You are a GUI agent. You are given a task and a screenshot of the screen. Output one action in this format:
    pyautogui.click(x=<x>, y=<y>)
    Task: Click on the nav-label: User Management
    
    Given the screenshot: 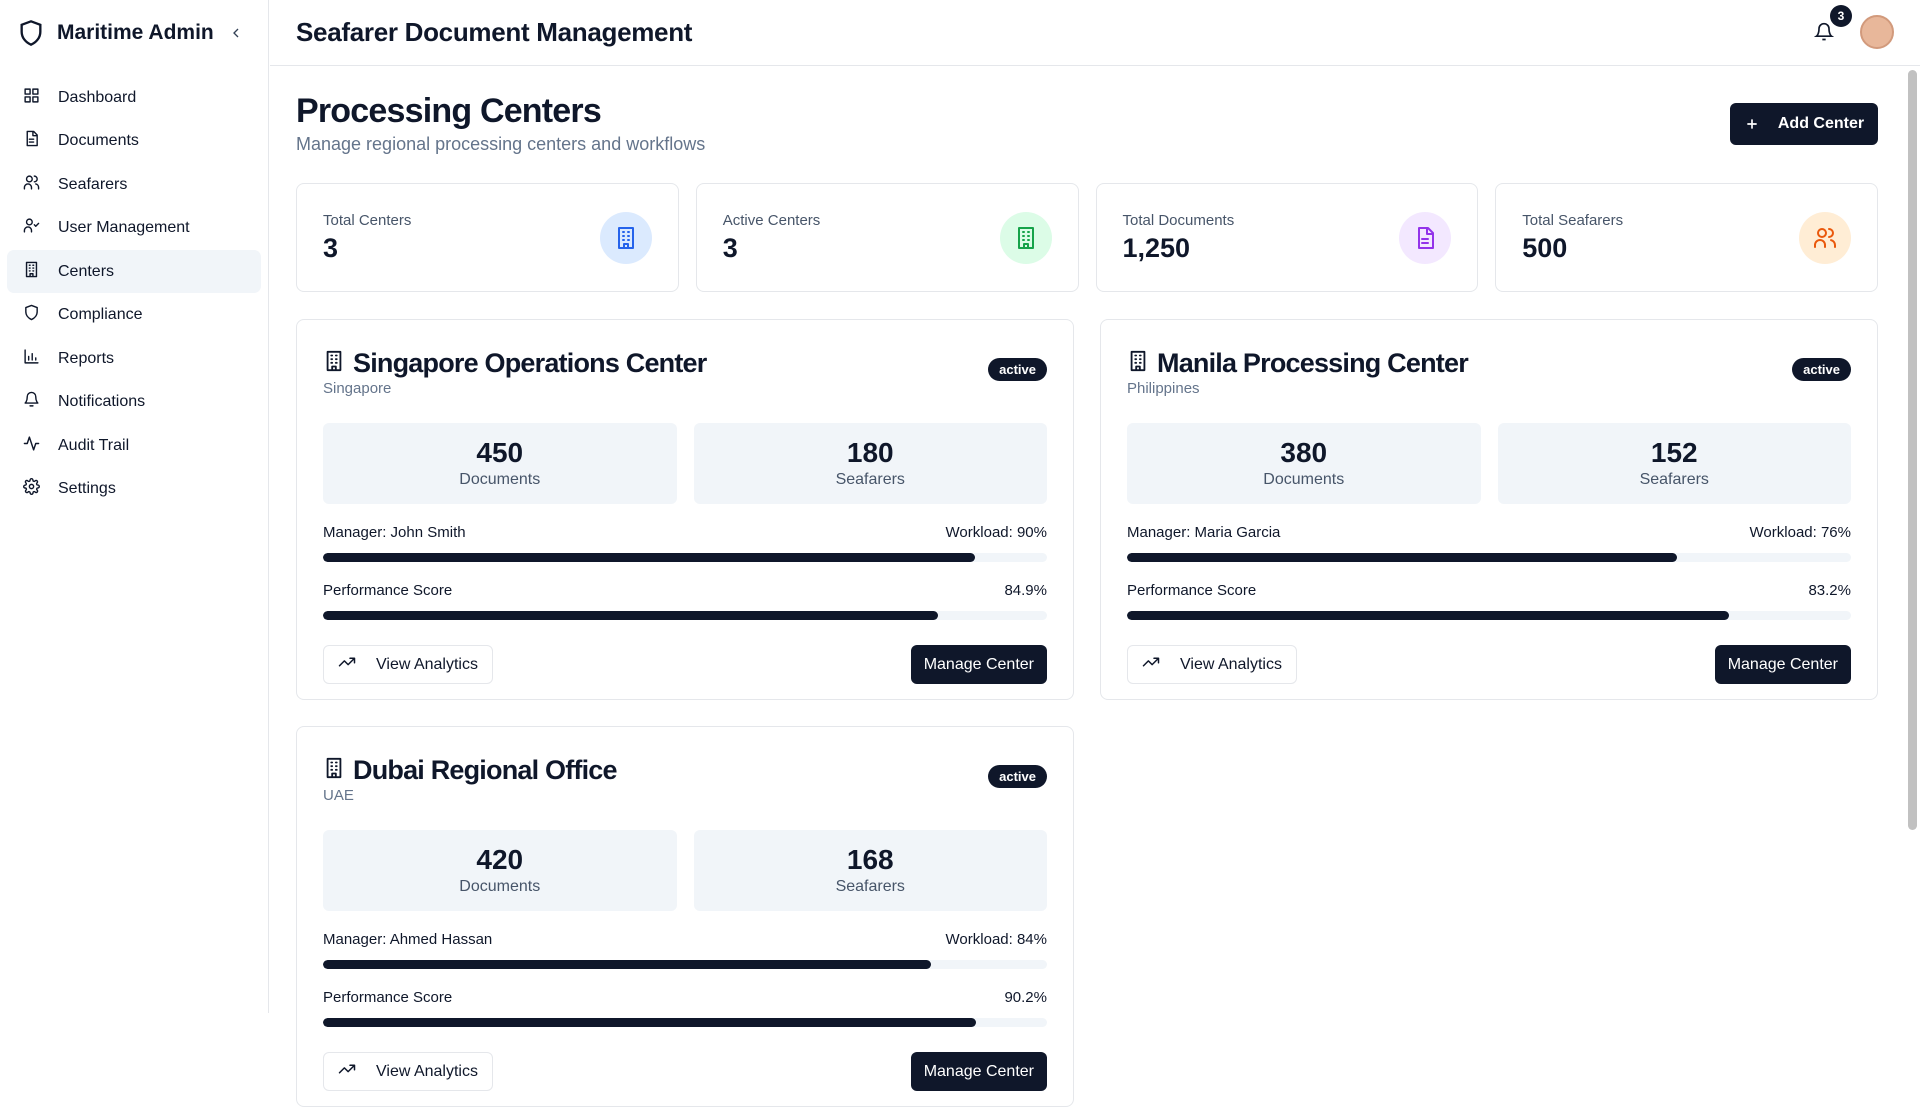 What is the action you would take?
    pyautogui.click(x=124, y=227)
    